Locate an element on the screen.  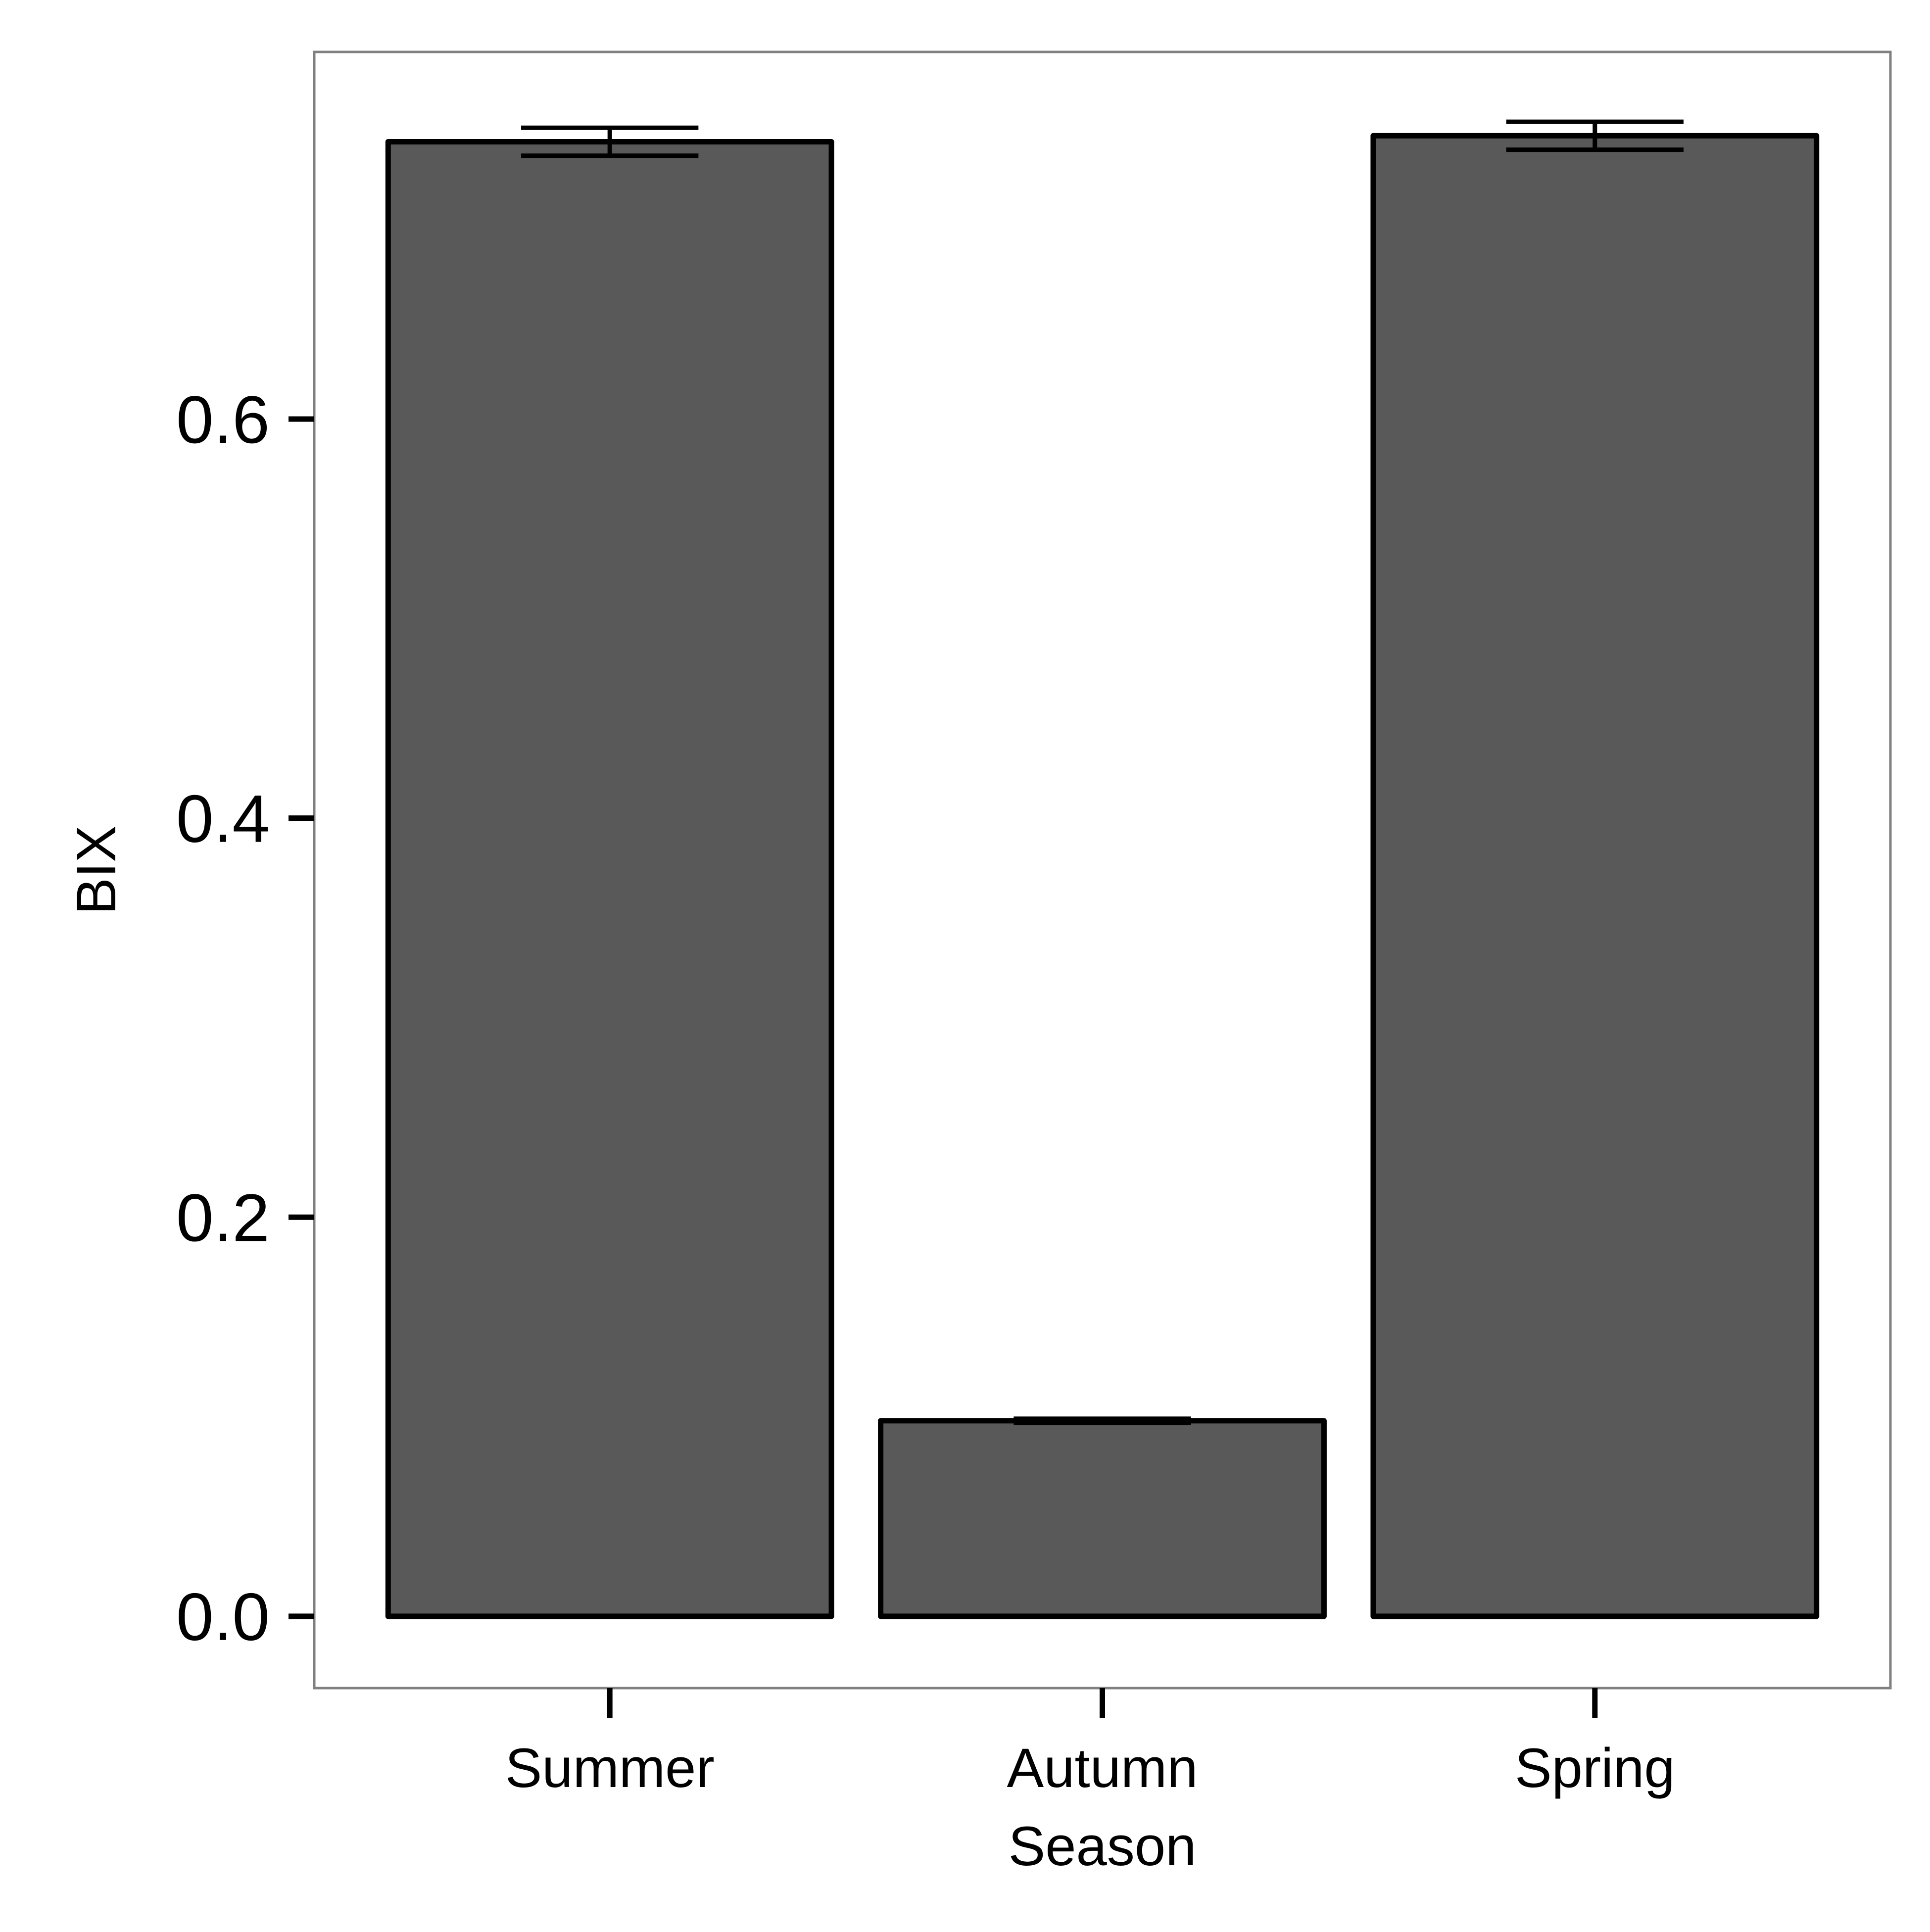
y-tick-label-2: 0.4 is located at coordinates (223, 818).